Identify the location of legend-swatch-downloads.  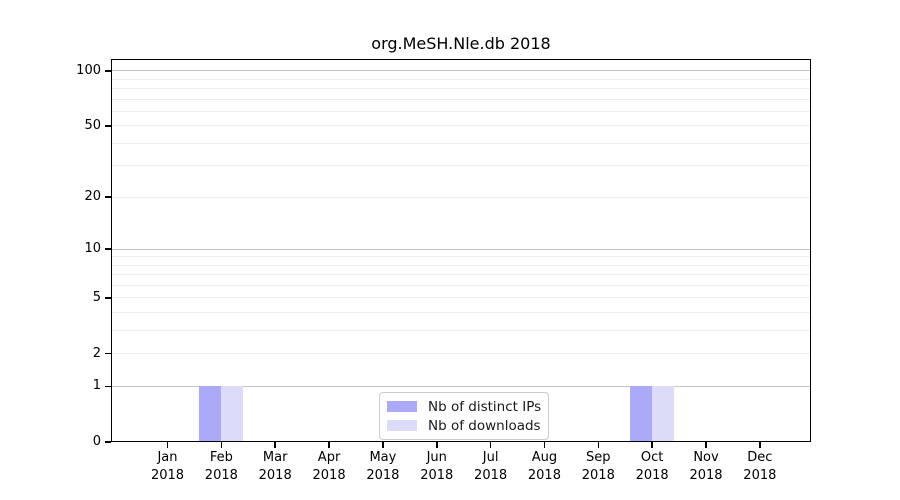
(402, 425).